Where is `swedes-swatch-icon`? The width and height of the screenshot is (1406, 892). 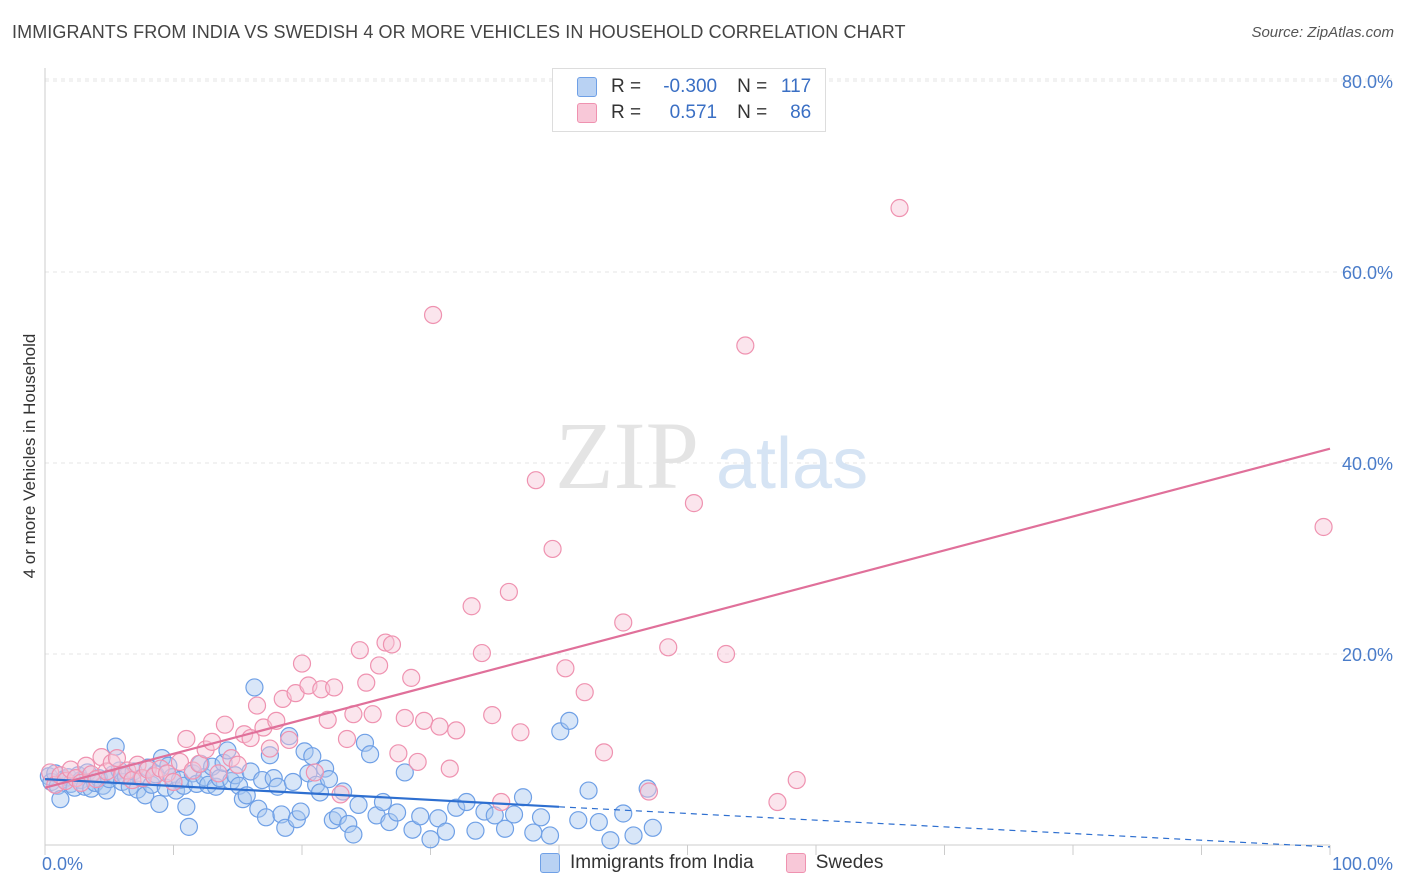
swedes-swatch-icon is located at coordinates (587, 113).